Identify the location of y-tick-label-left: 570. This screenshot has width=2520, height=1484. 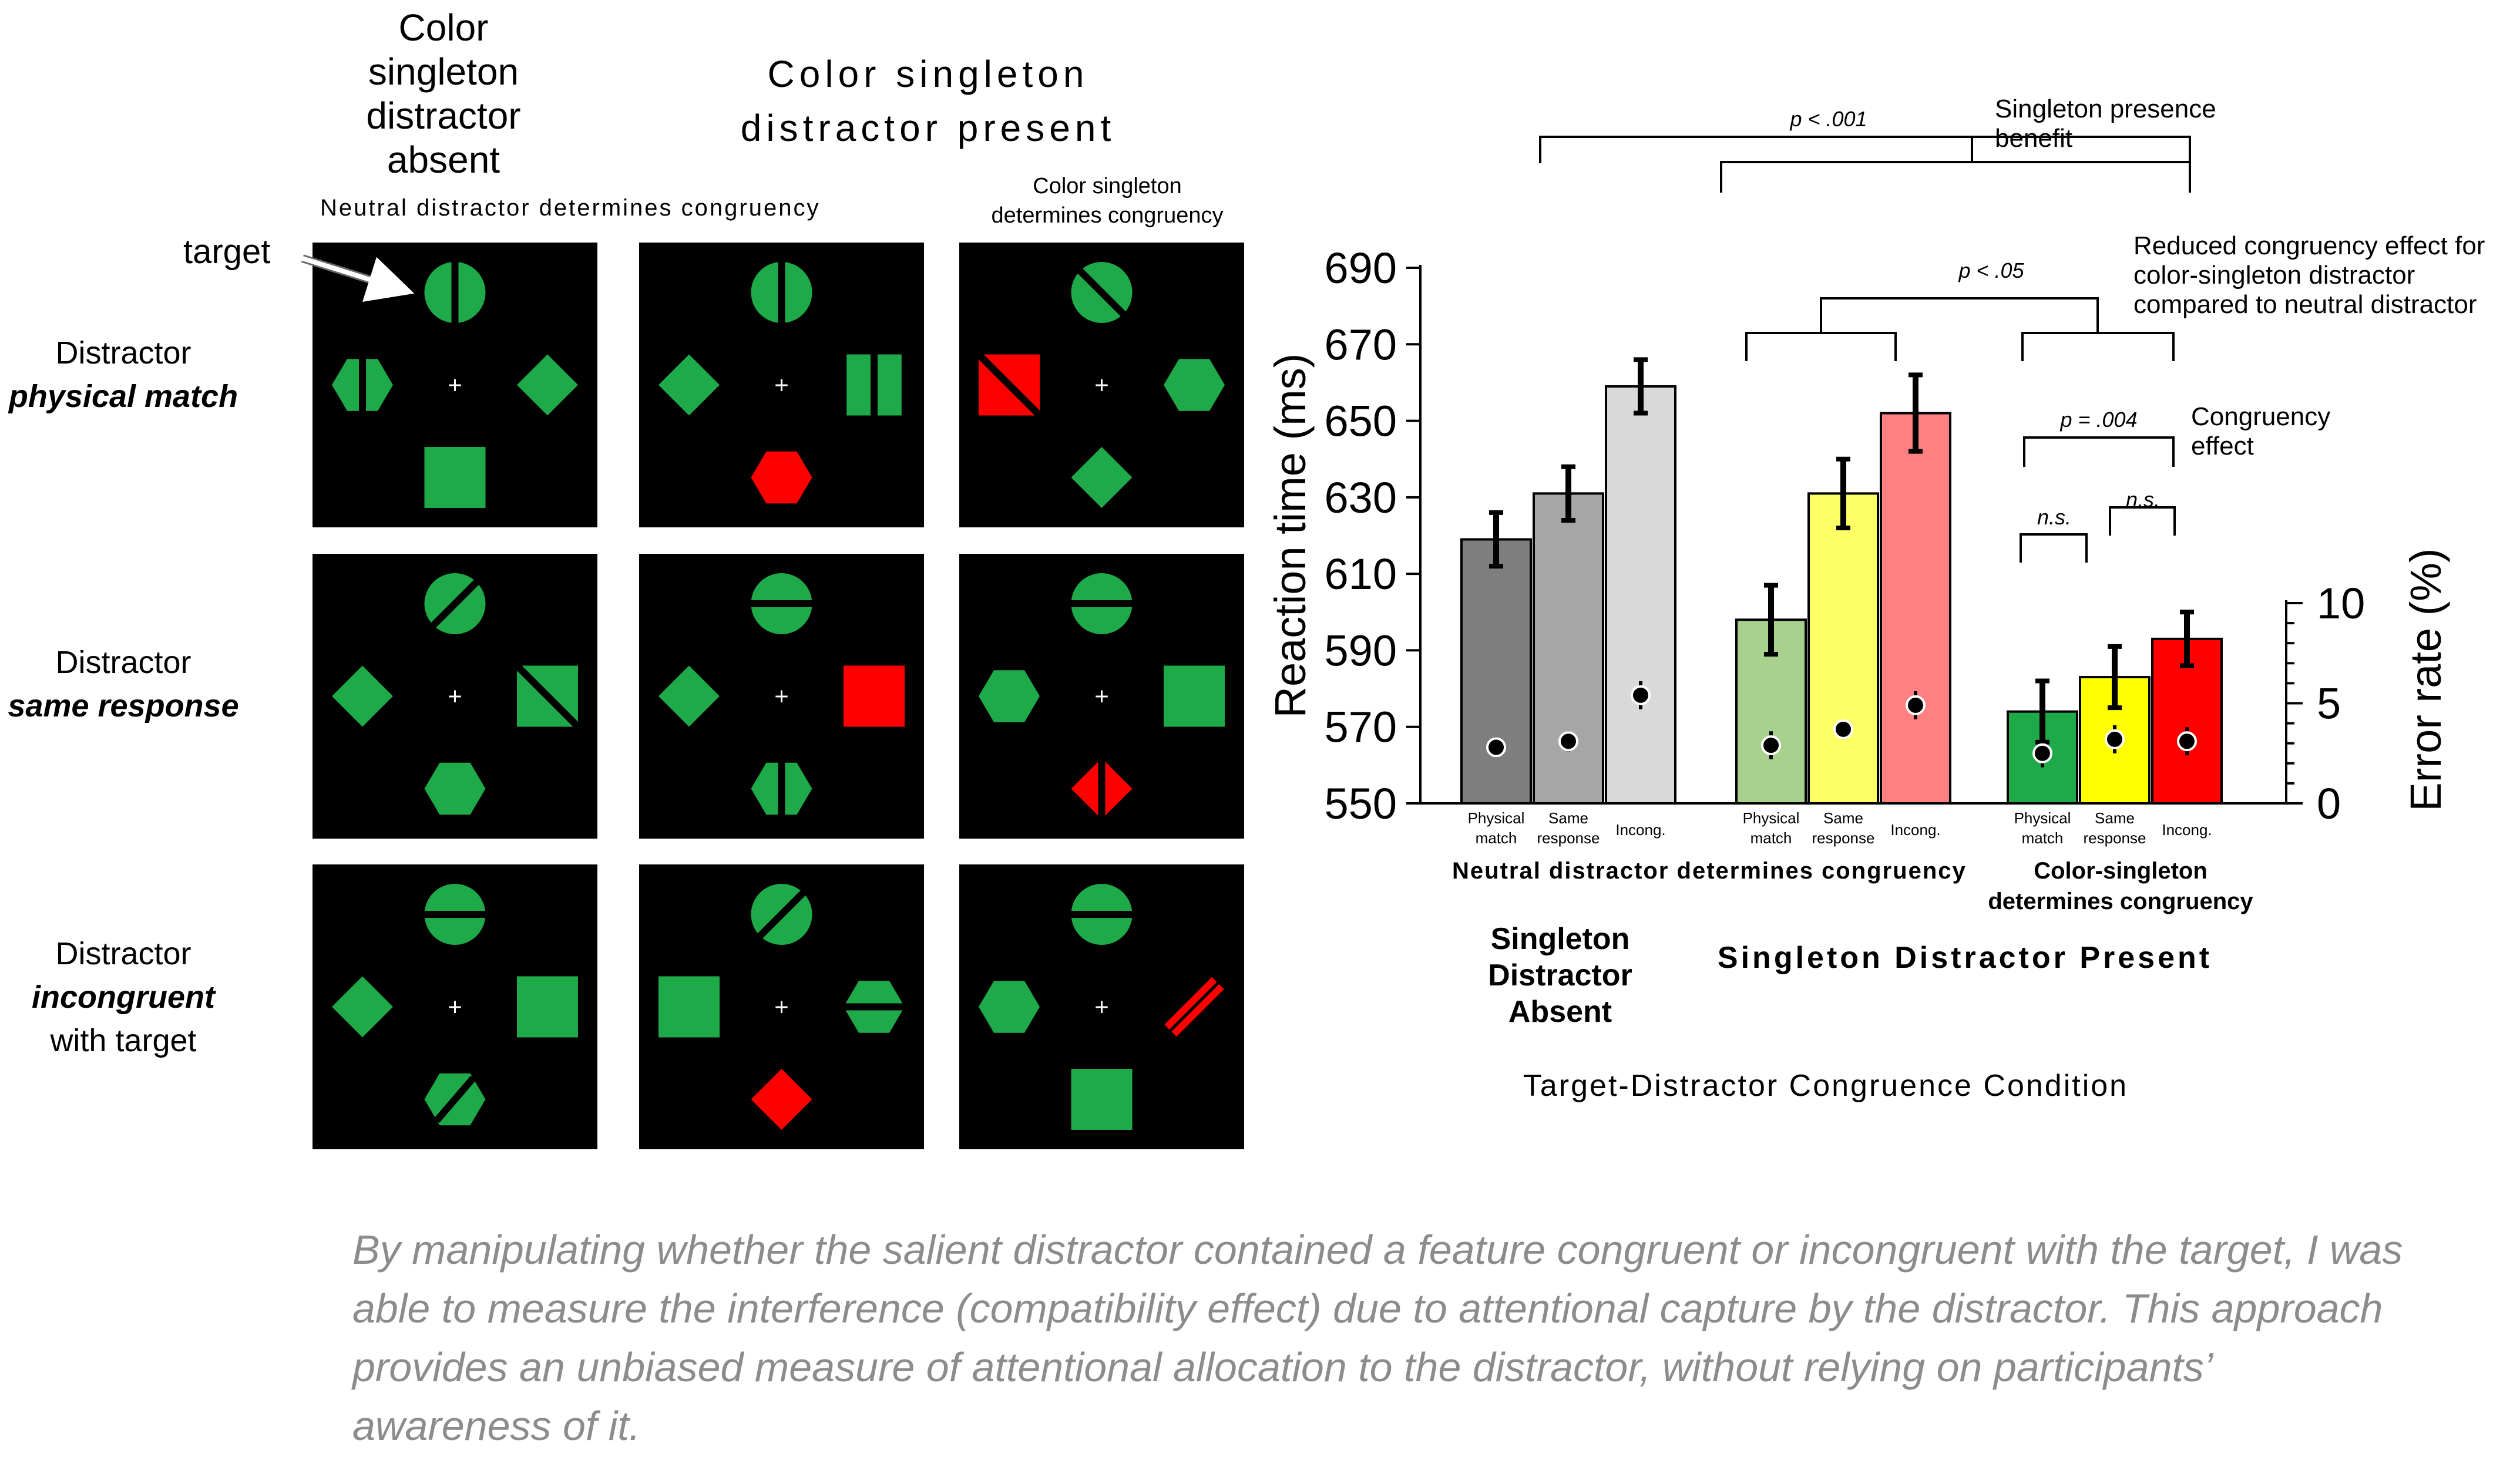
(1361, 728).